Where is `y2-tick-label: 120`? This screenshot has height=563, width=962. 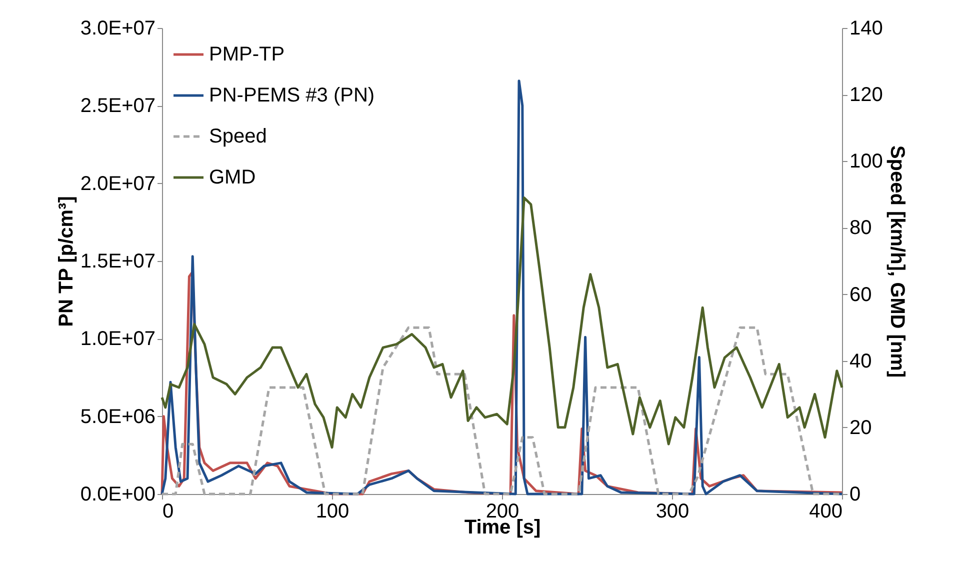
y2-tick-label: 120 is located at coordinates (866, 95).